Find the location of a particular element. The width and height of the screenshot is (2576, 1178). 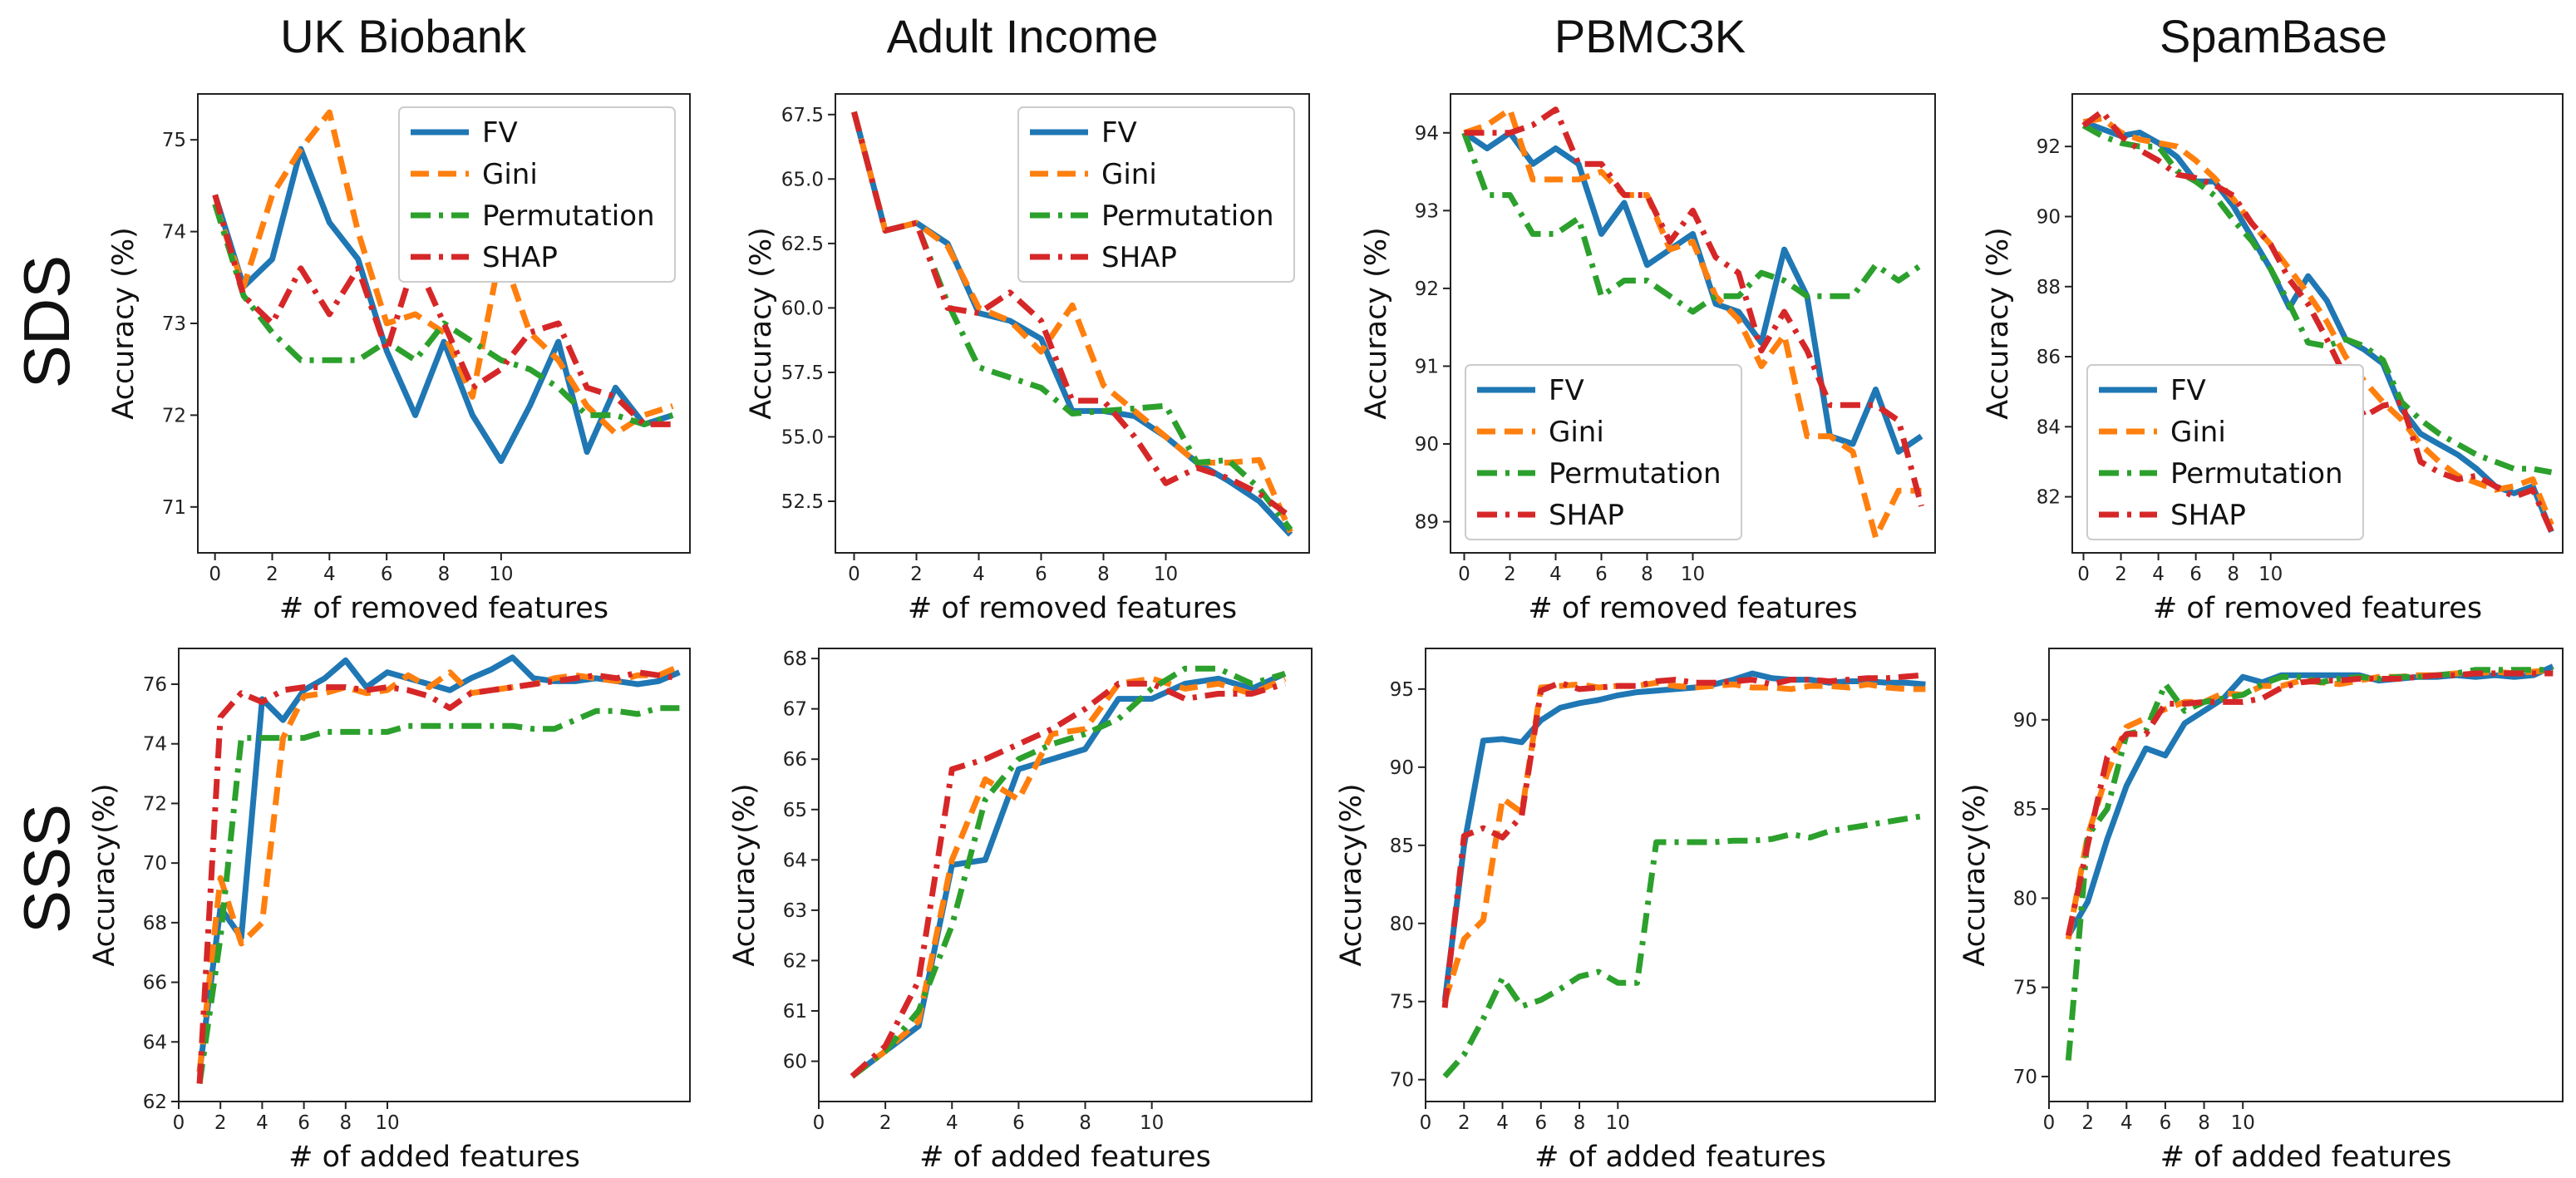

y-tick-label: 65 is located at coordinates (795, 810).